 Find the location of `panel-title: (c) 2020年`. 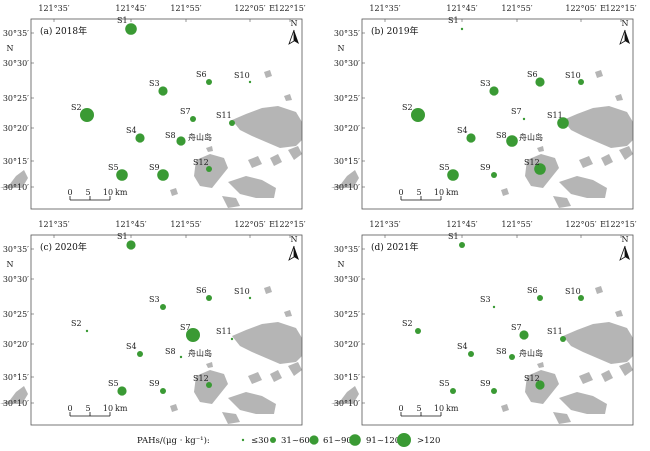

panel-title: (c) 2020年 is located at coordinates (63, 247).